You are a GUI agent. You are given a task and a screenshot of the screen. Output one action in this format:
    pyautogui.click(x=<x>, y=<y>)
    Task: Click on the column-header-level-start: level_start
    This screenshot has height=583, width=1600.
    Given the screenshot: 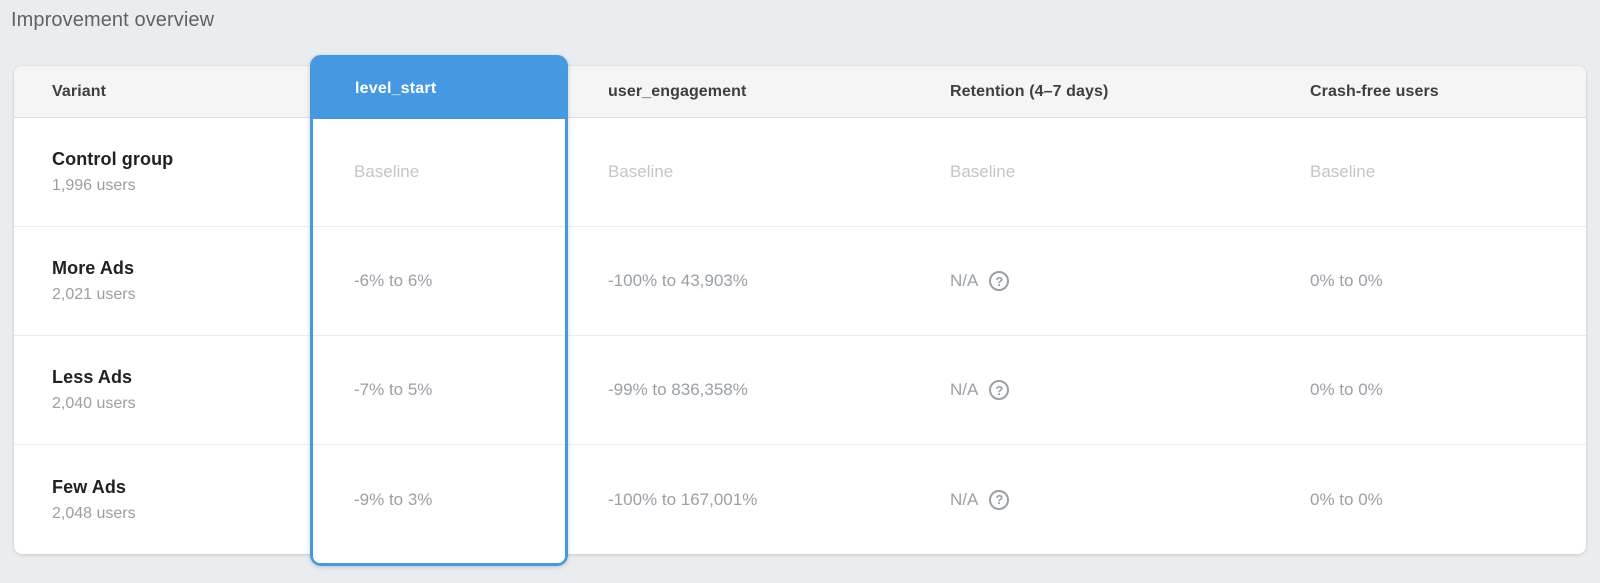 What is the action you would take?
    pyautogui.click(x=439, y=88)
    